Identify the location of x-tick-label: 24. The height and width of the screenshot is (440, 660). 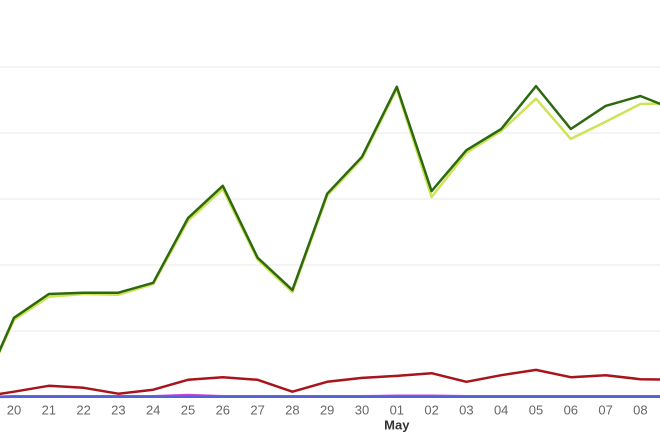
(153, 409).